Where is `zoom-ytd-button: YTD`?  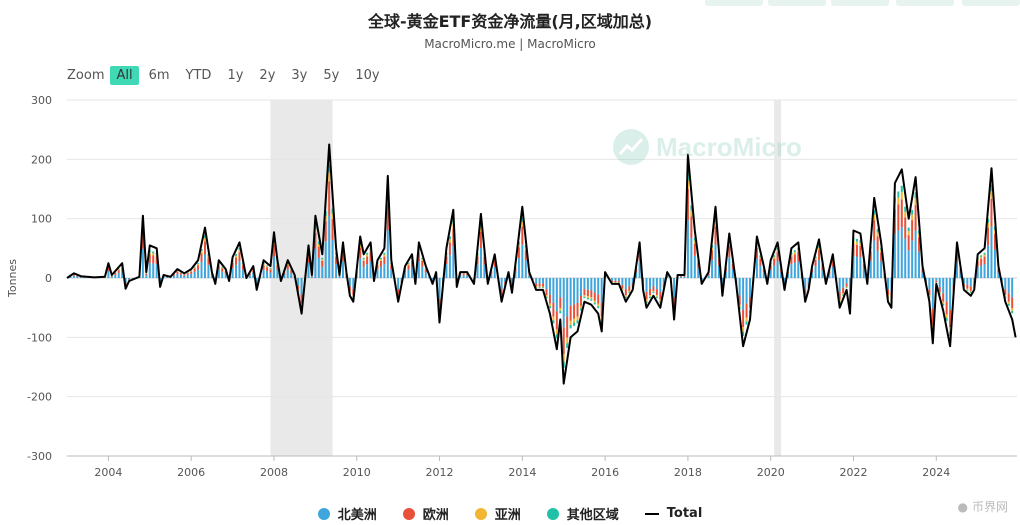 zoom-ytd-button: YTD is located at coordinates (198, 75).